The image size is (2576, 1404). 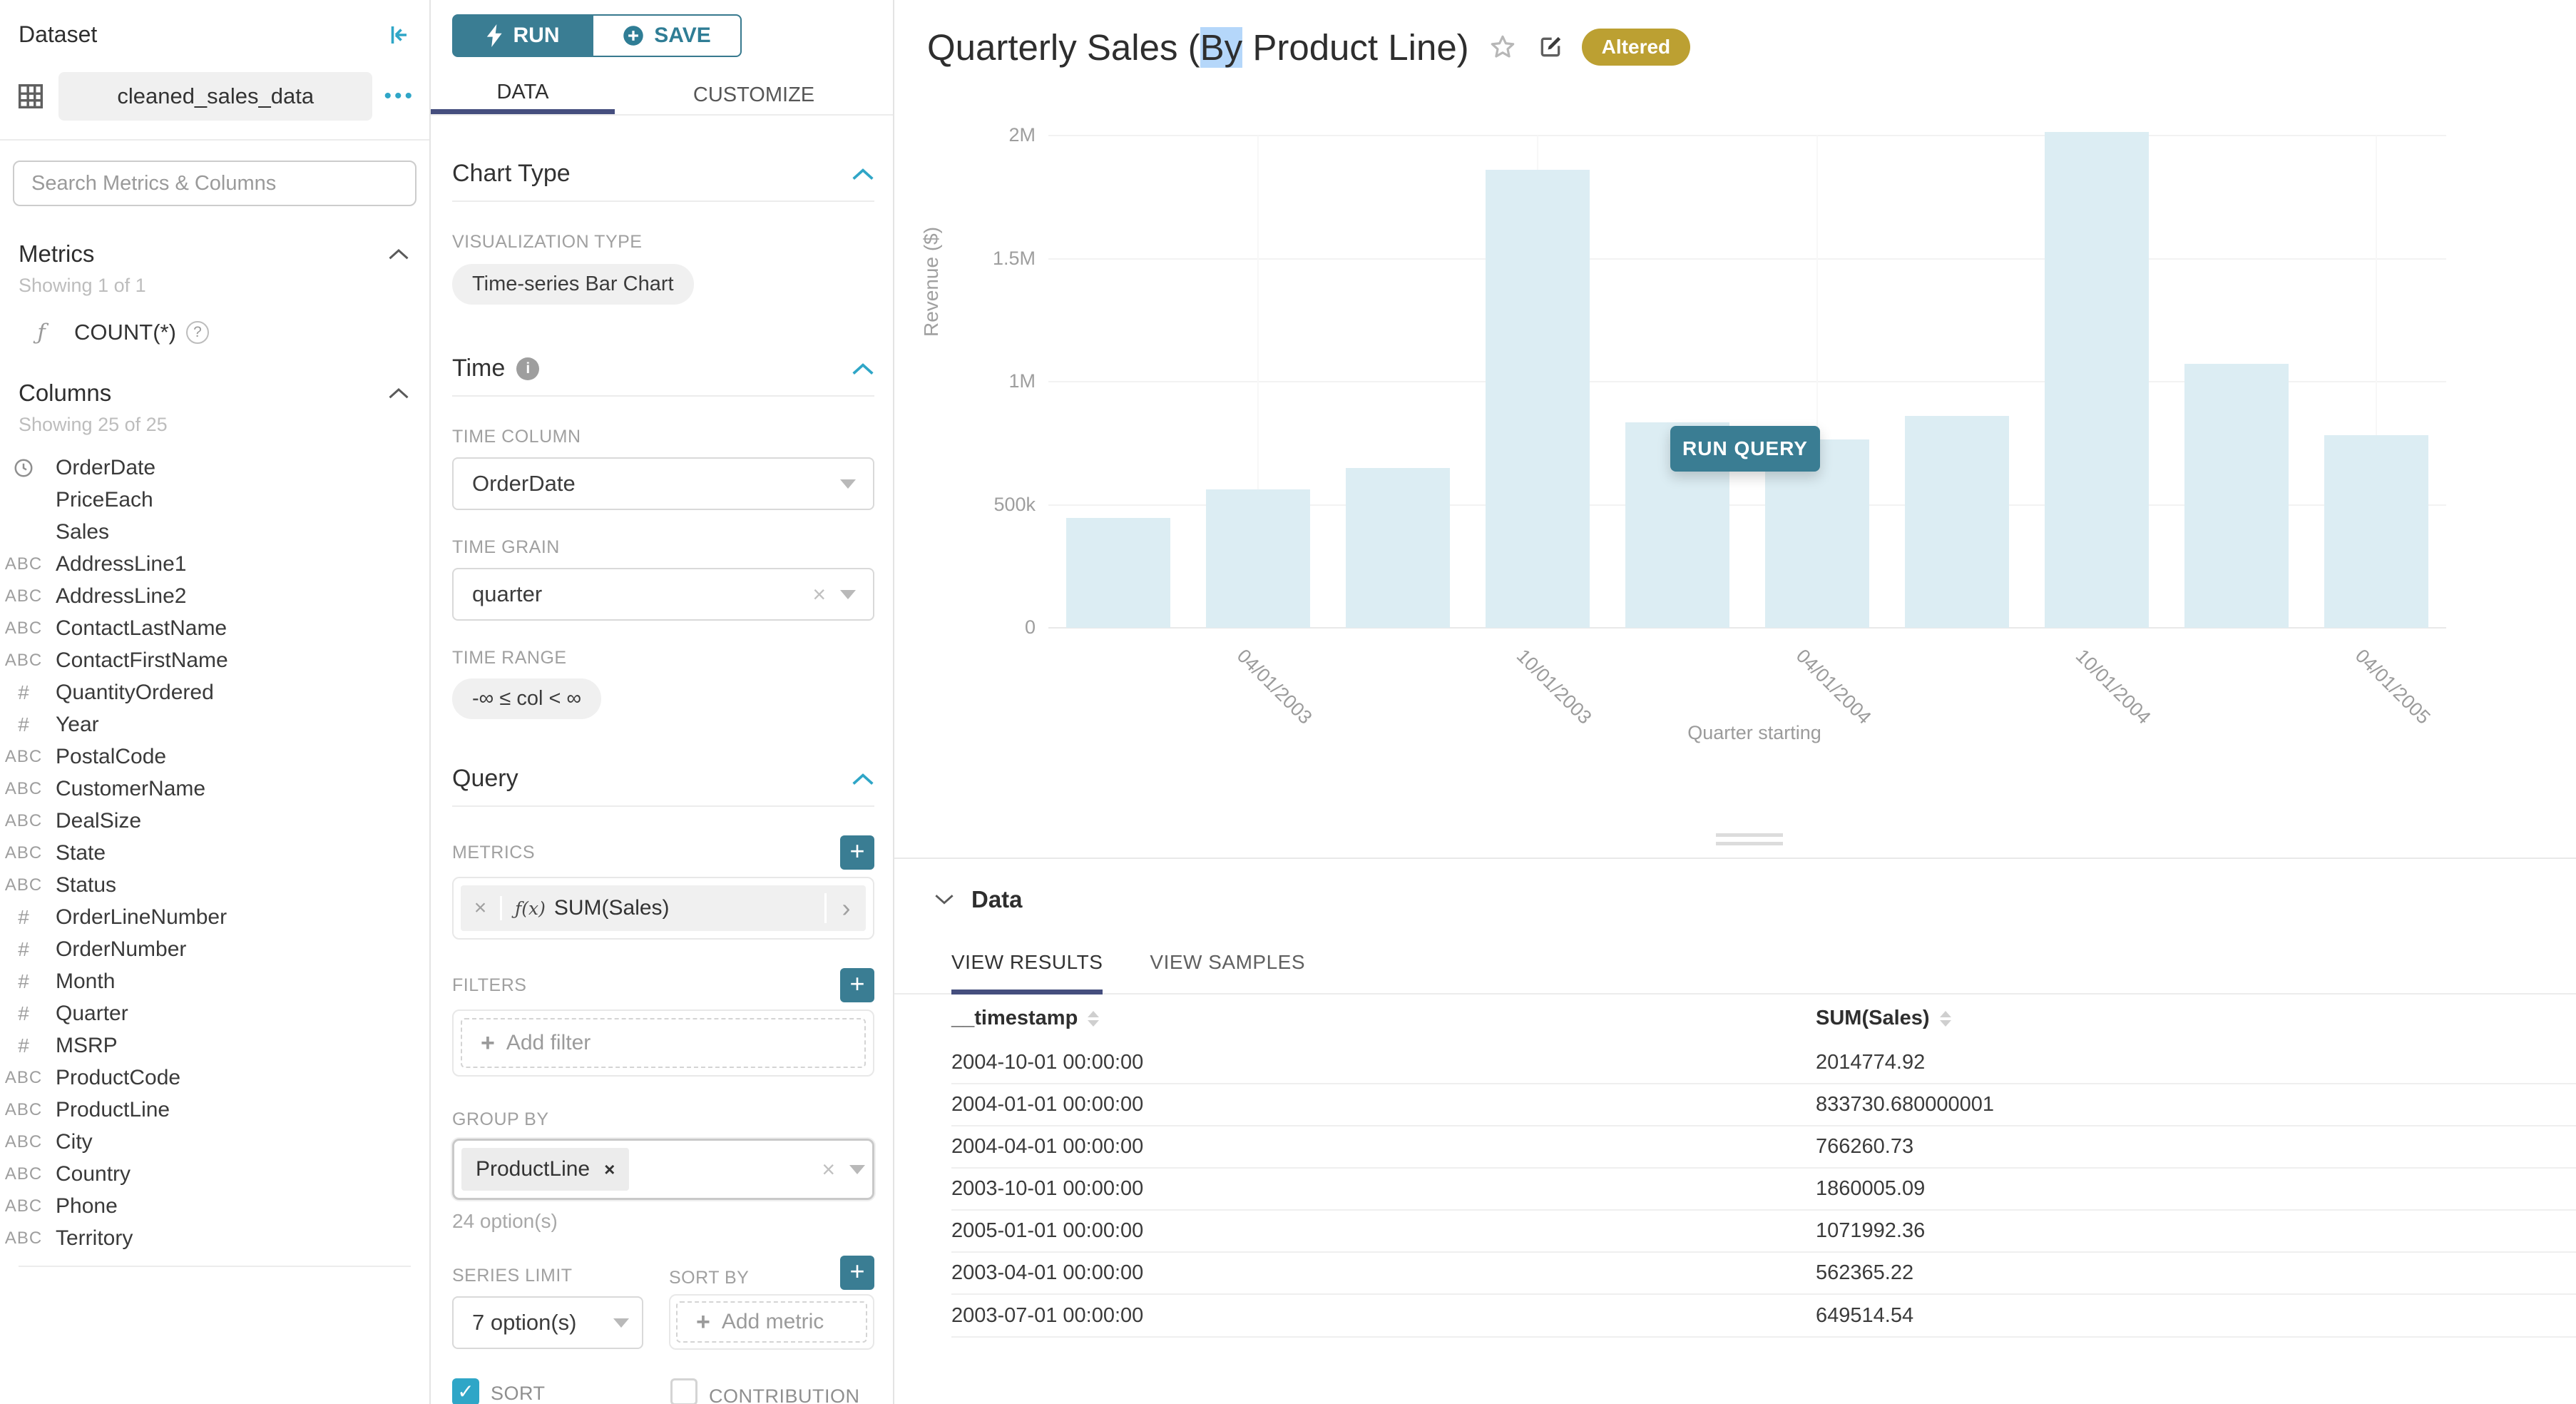 I want to click on time-range-value: -∞ ≤ col < ∞, so click(x=527, y=698).